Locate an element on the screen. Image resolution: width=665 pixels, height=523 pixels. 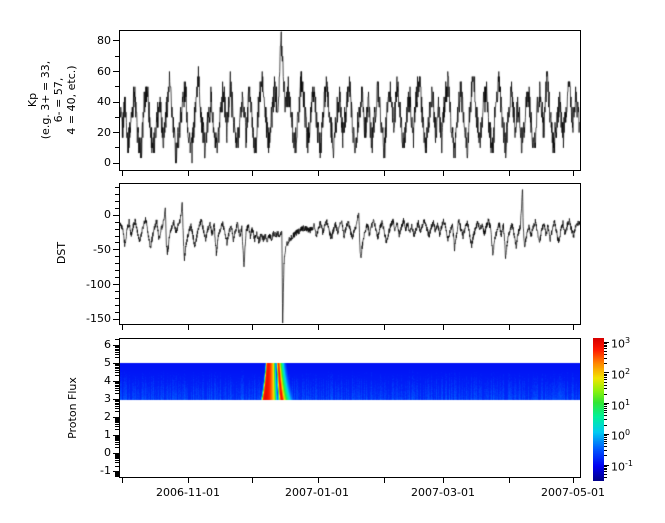
kp-y-axis-label: Kp (e.g. 3+ = 33, 6- = 57, 4 = 40, etc.) is located at coordinates (52, 100).